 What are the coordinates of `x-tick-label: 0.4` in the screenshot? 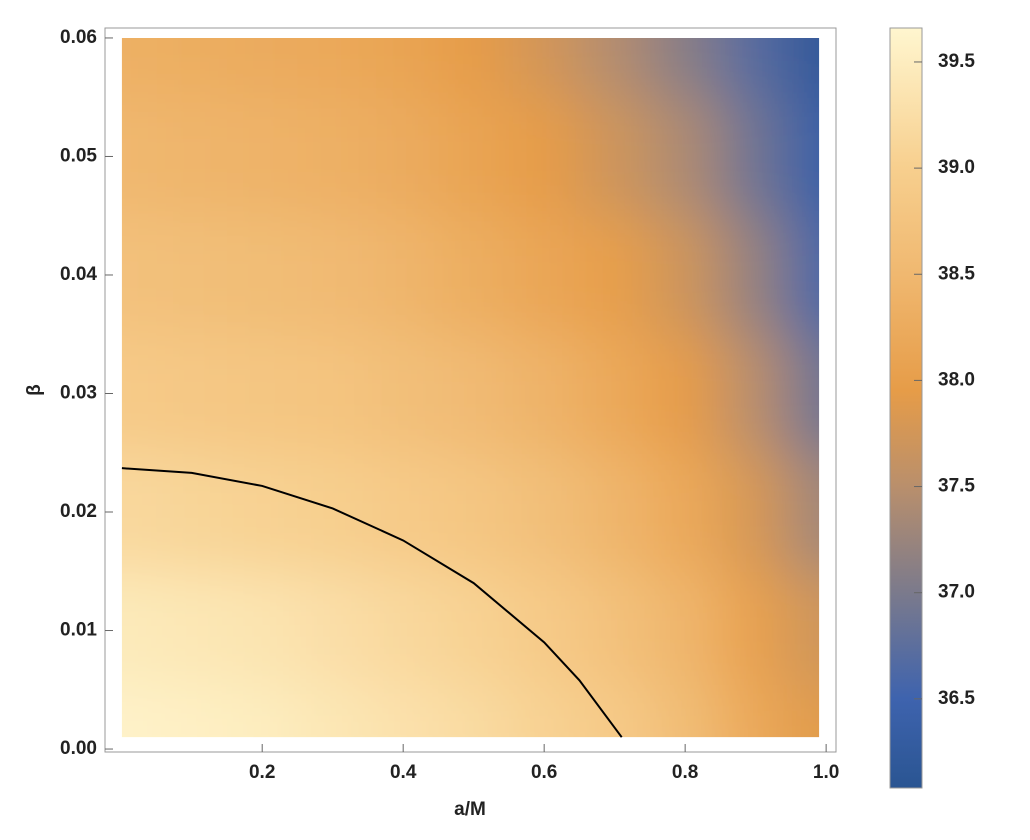 It's located at (403, 772).